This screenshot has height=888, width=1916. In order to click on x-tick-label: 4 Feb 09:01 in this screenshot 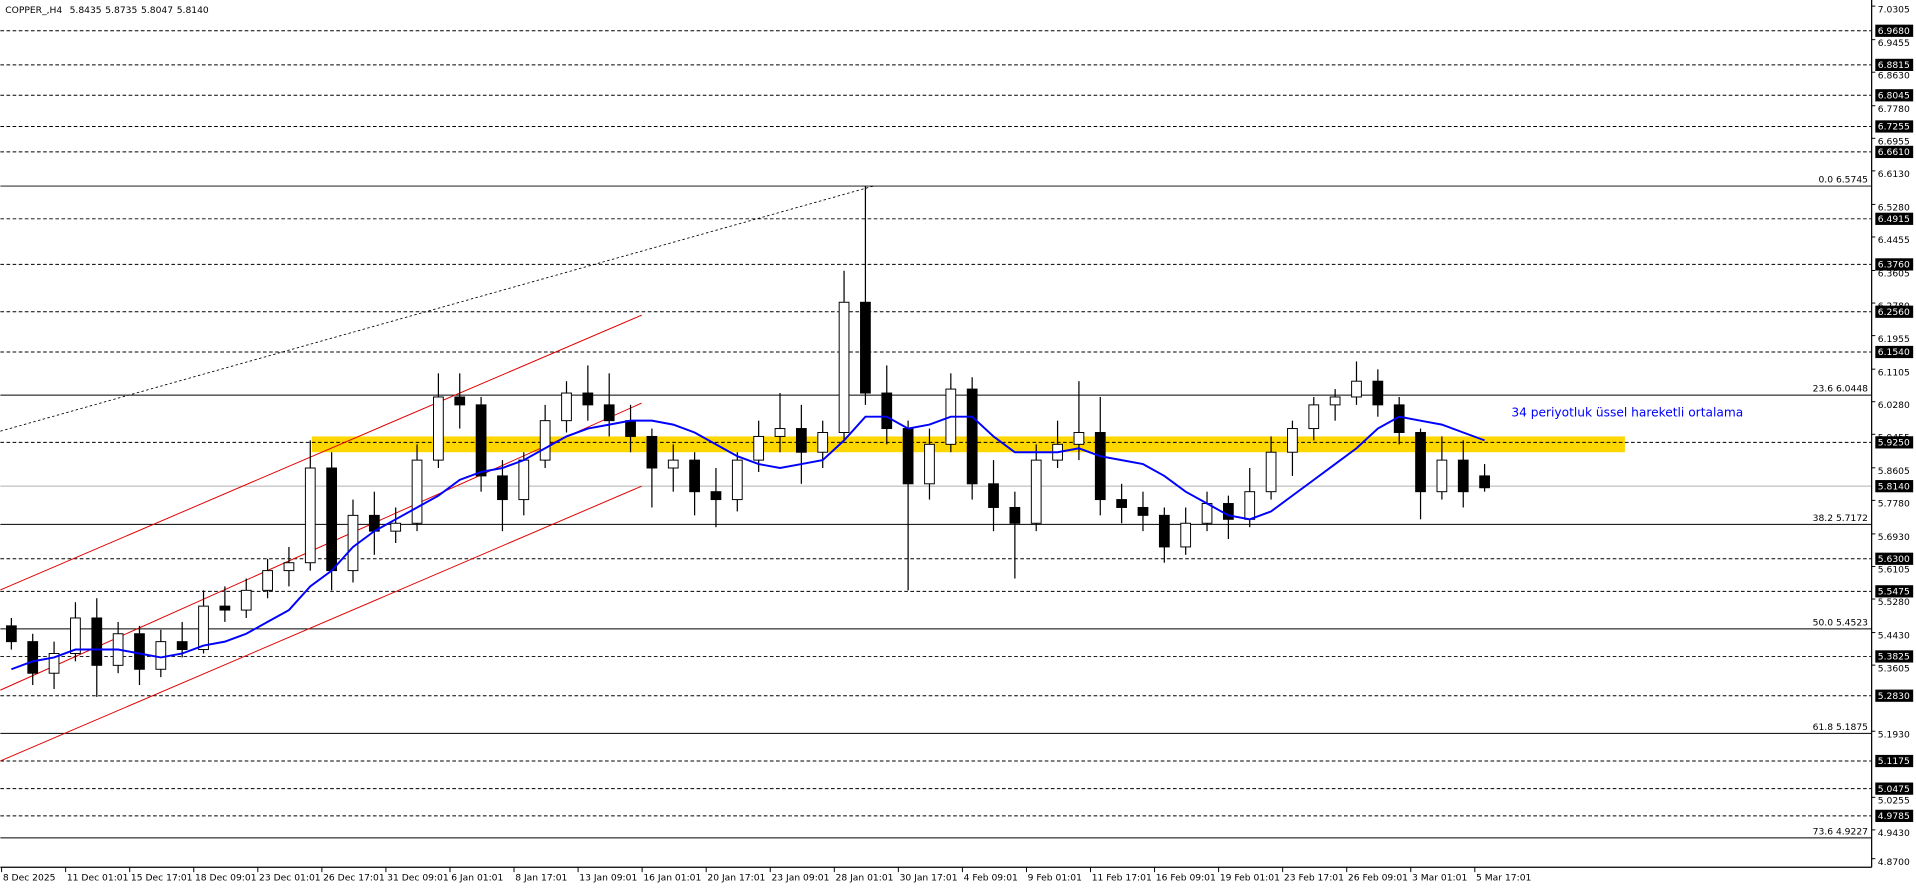, I will do `click(991, 878)`.